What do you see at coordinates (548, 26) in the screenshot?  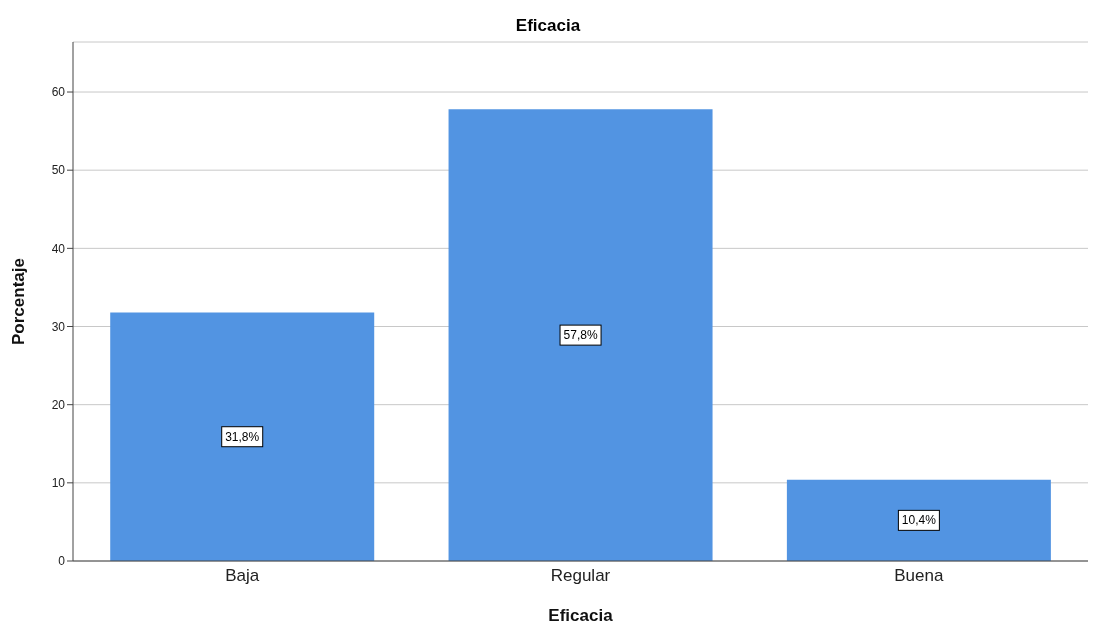 I see `chart-title: Eficacia` at bounding box center [548, 26].